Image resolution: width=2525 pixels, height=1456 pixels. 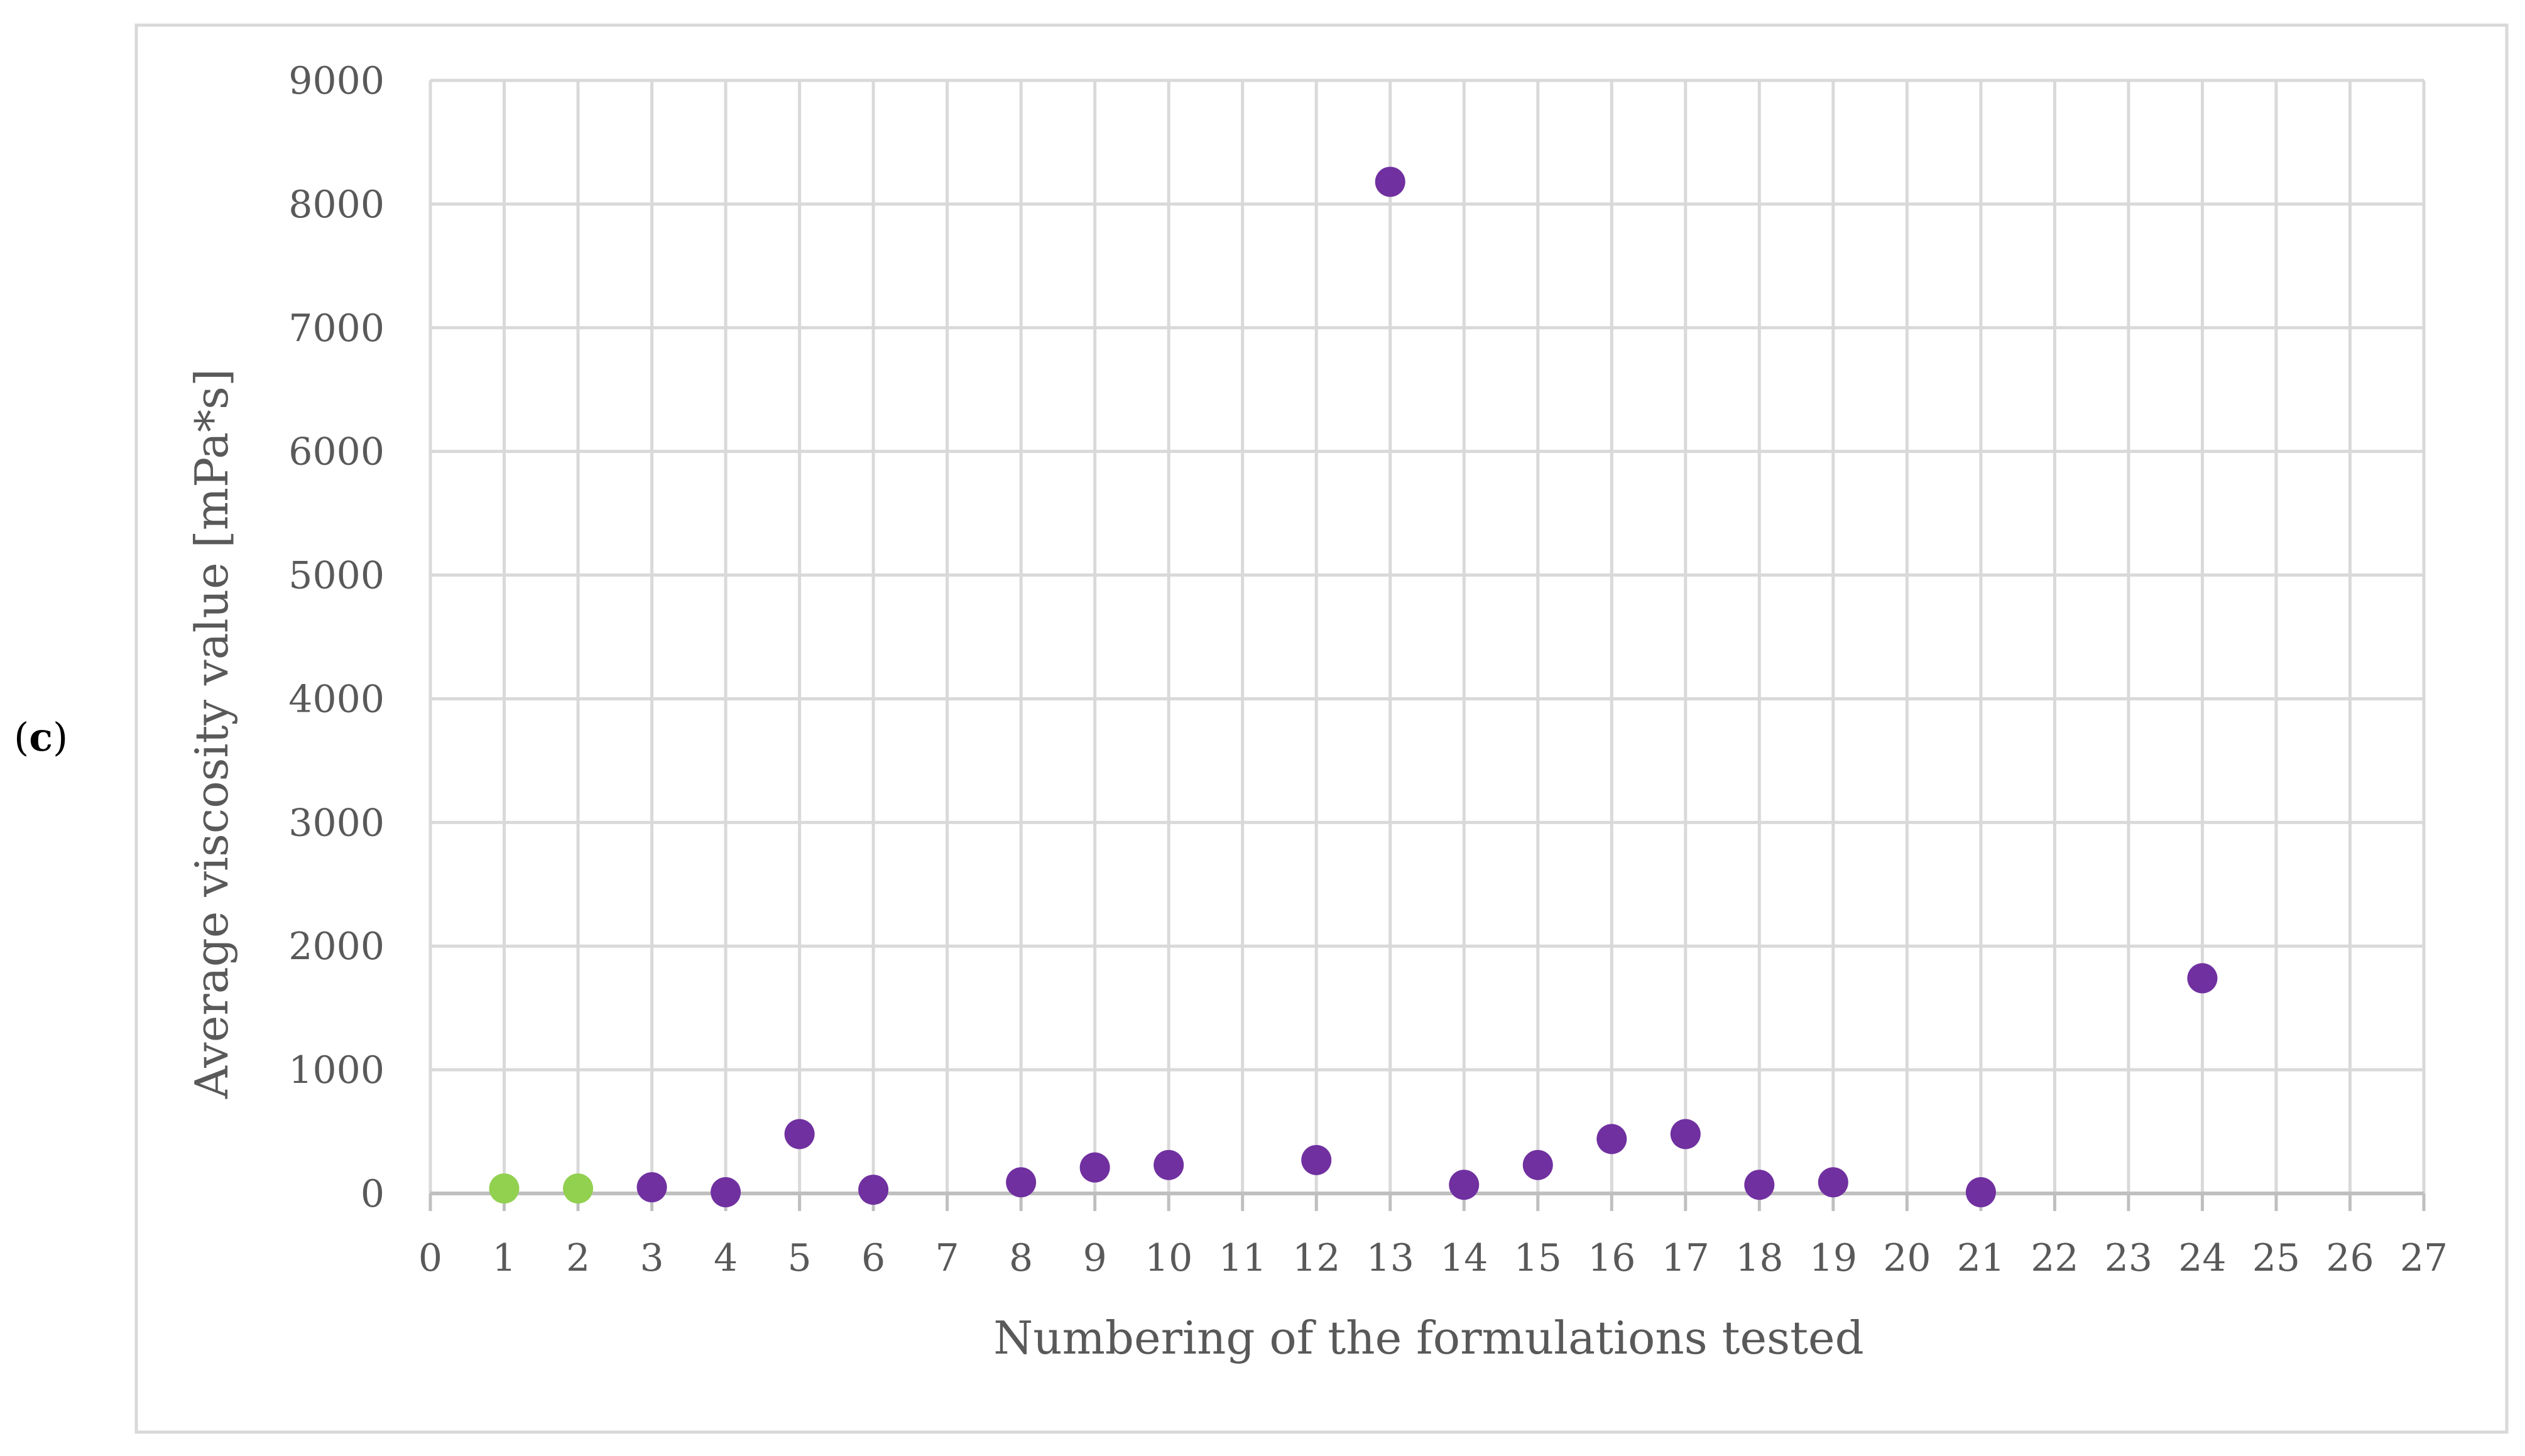 What do you see at coordinates (1833, 1258) in the screenshot?
I see `x-tick-label: 19` at bounding box center [1833, 1258].